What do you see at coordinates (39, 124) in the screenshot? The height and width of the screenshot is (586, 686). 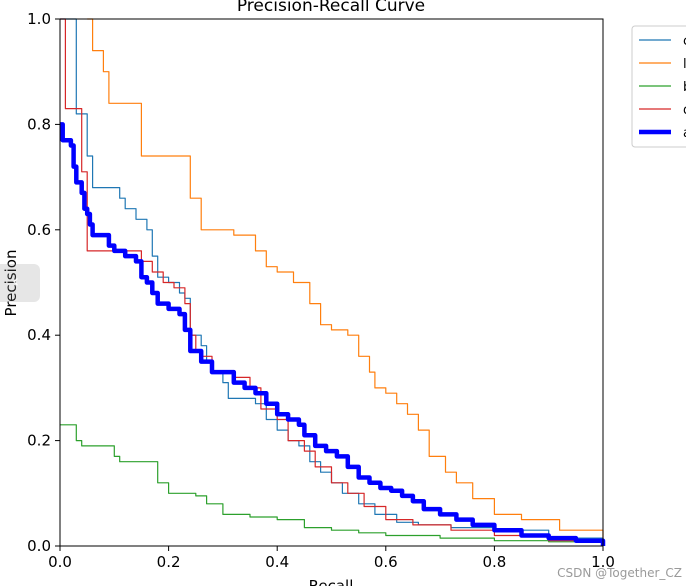 I see `y-tick-label: 0.8` at bounding box center [39, 124].